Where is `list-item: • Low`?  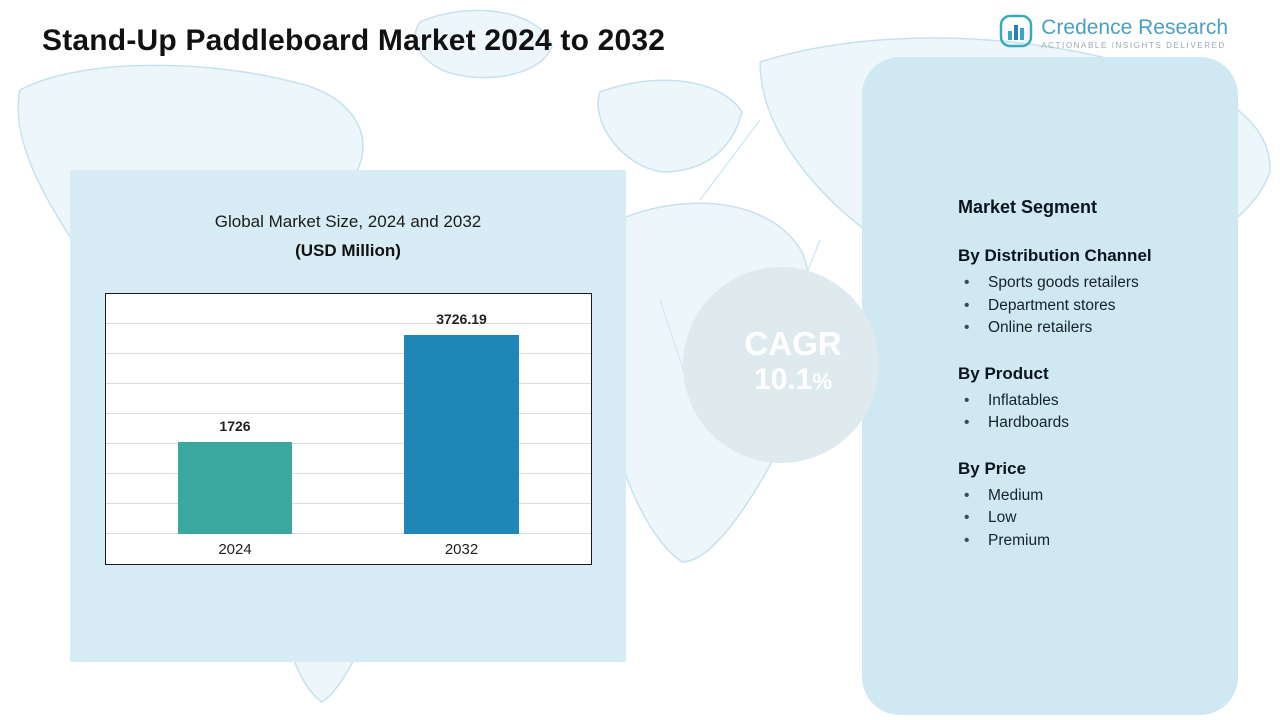
list-item: • Low is located at coordinates (1078, 518).